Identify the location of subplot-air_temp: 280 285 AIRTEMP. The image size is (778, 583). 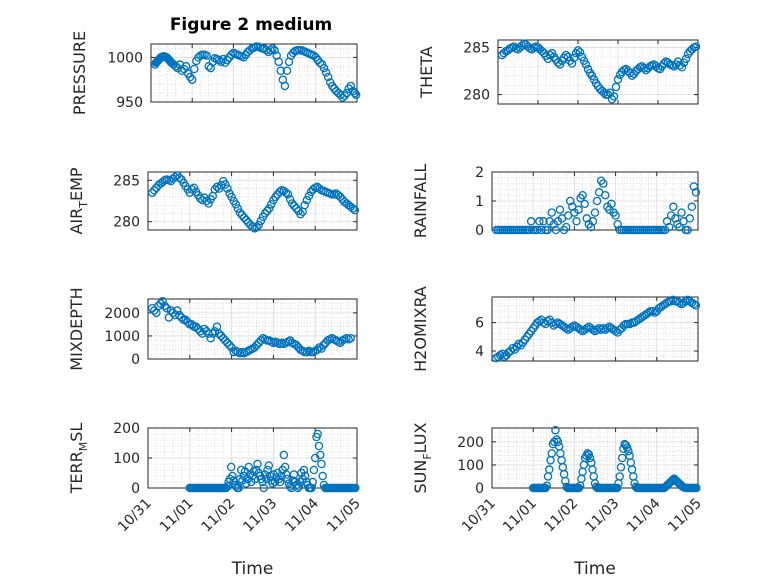
(213, 201).